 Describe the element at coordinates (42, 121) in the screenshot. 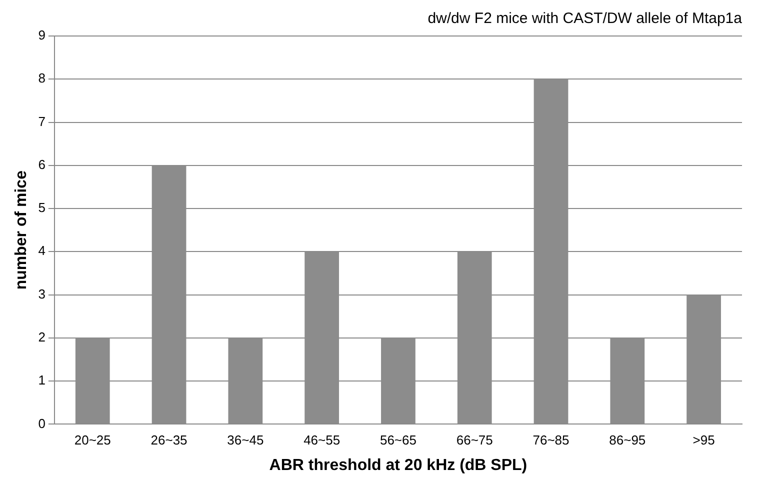

I see `y-tick-label: 7` at that location.